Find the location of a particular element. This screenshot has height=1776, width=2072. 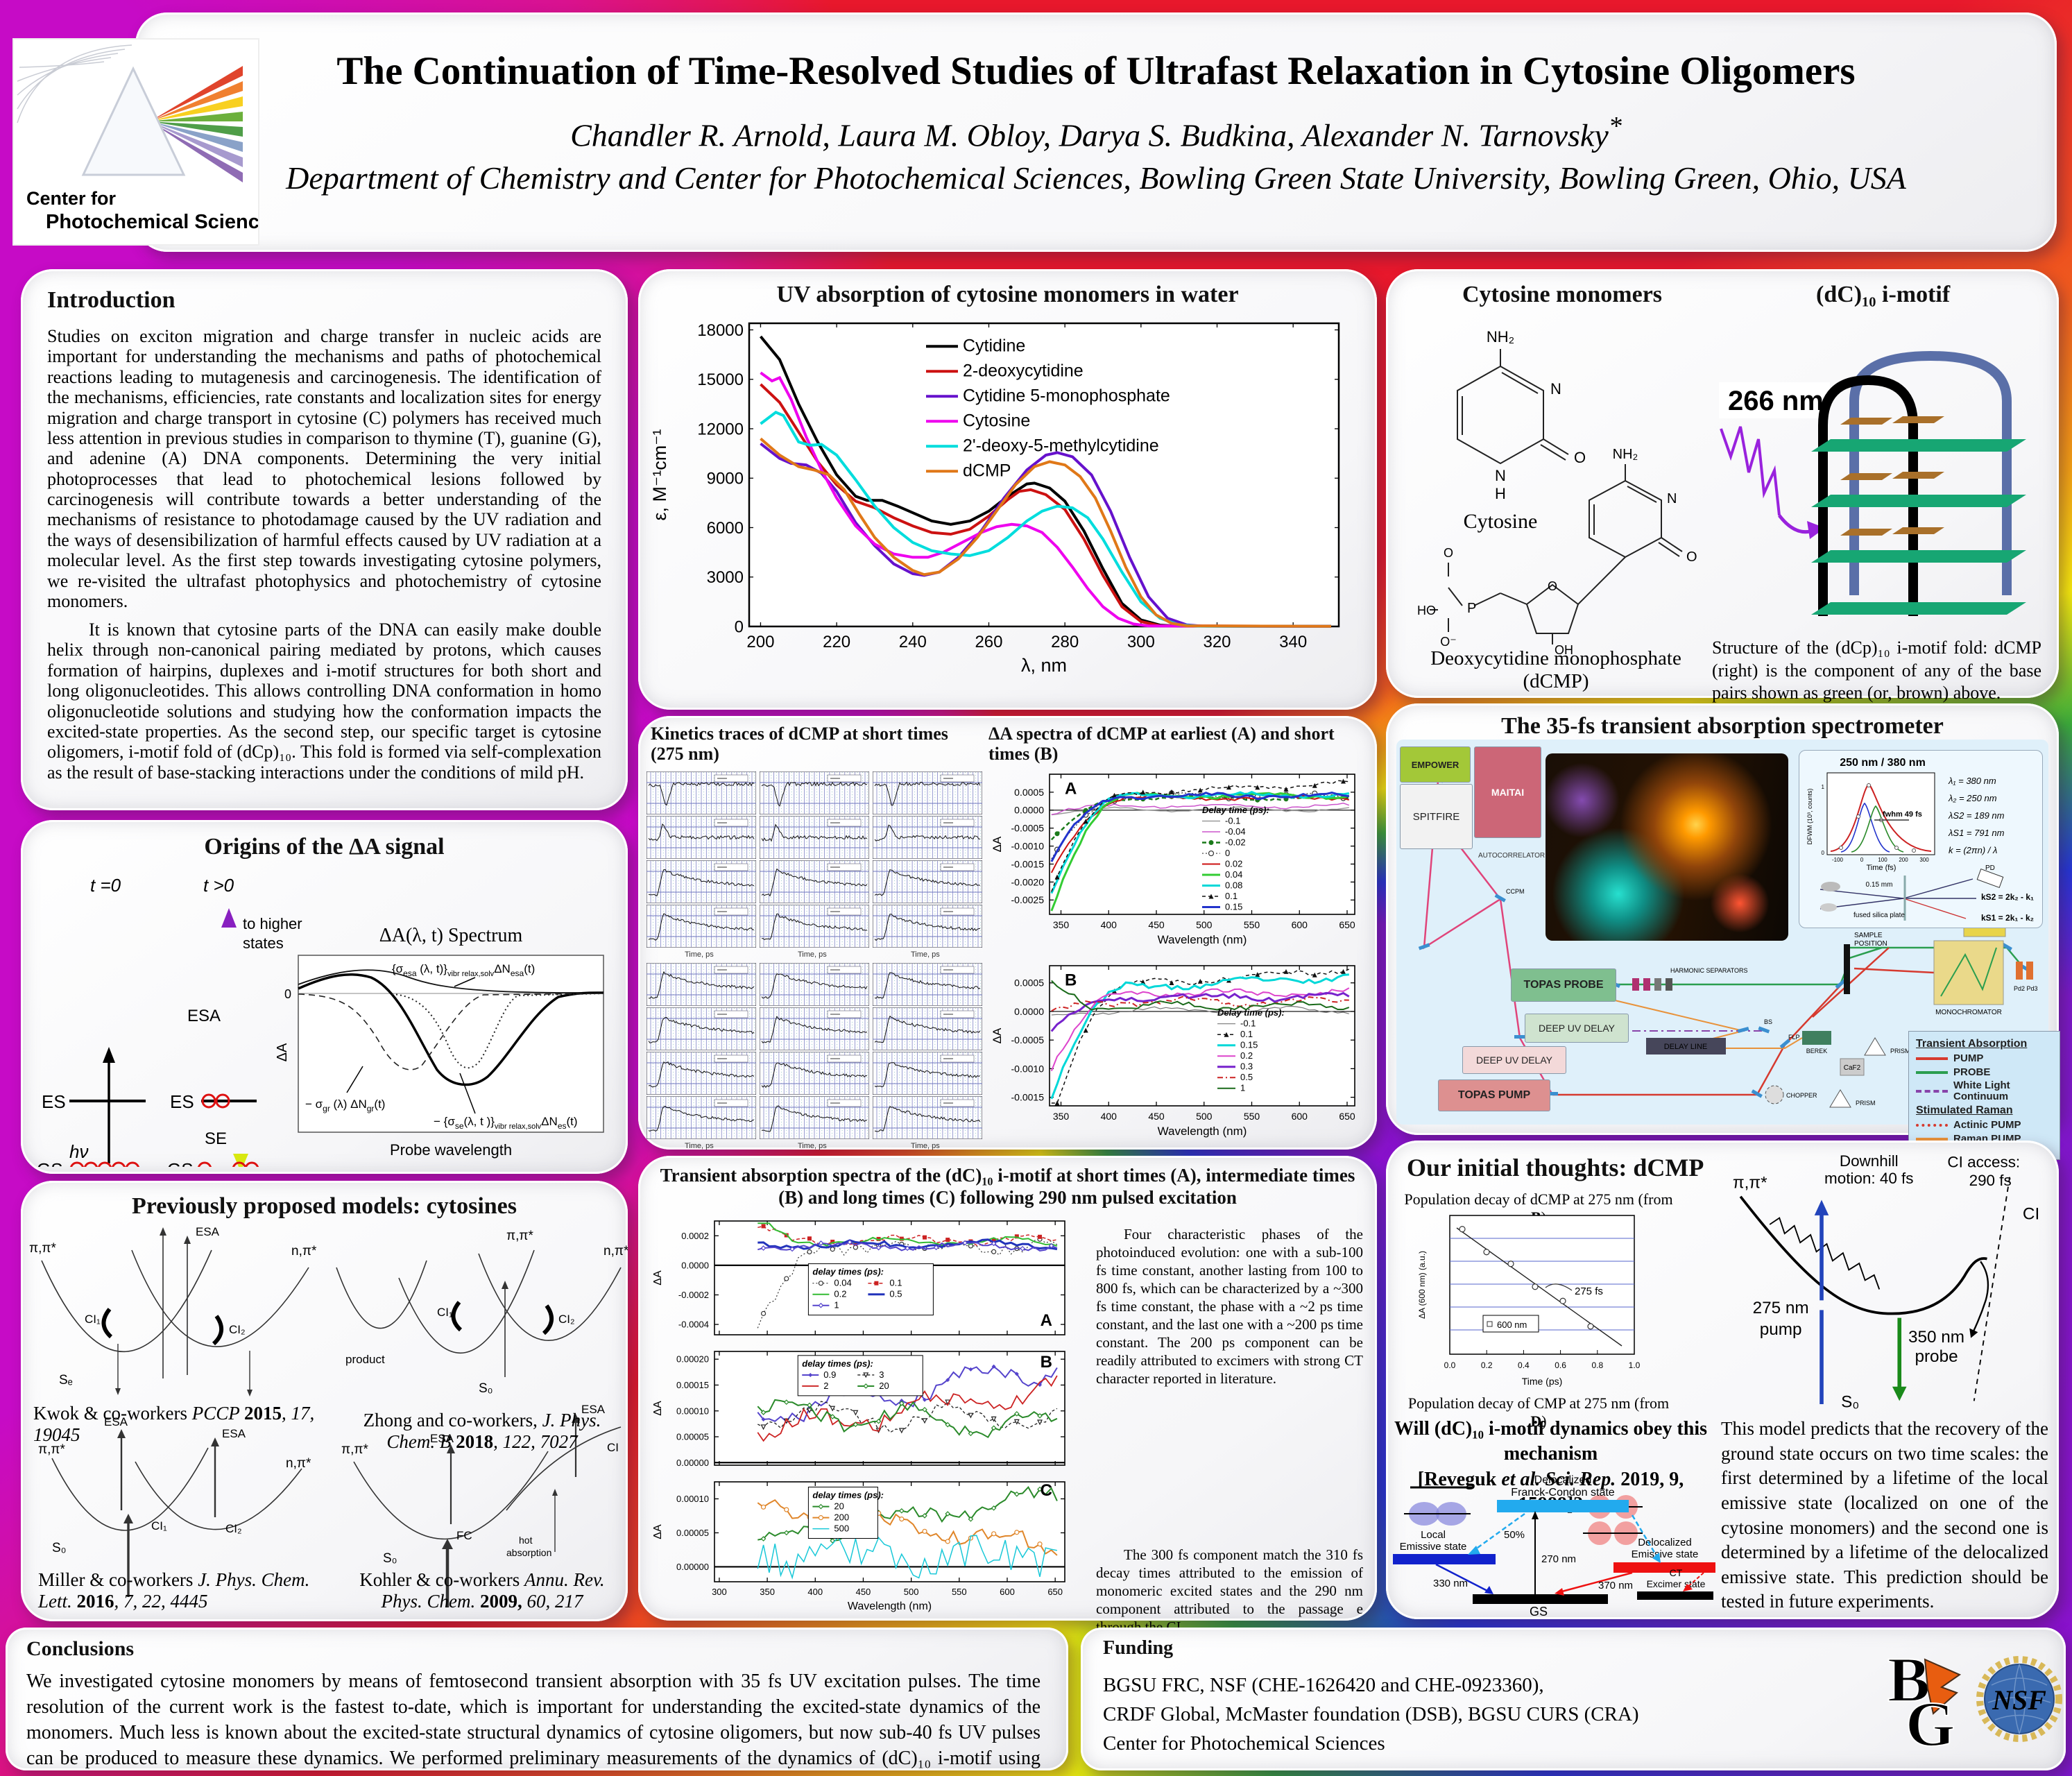

chopper-icon is located at coordinates (1775, 1094).